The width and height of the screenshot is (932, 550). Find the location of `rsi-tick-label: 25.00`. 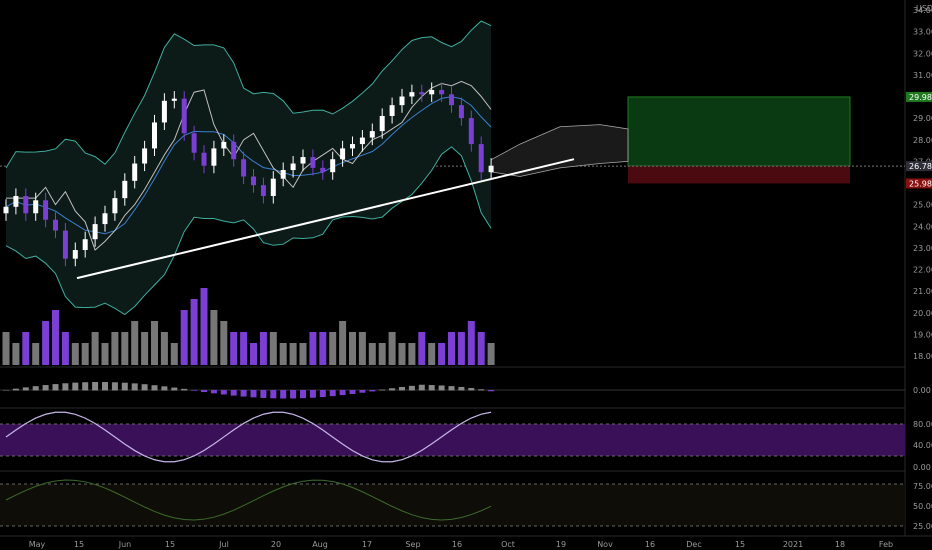

rsi-tick-label: 25.00 is located at coordinates (922, 526).